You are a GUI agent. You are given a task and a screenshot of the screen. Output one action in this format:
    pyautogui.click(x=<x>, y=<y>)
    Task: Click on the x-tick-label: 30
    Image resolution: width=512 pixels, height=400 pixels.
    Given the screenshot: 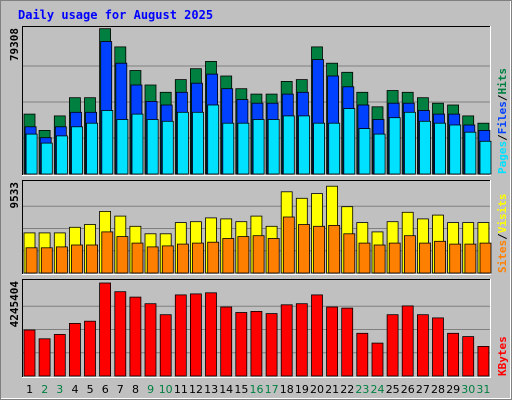 What is the action you would take?
    pyautogui.click(x=468, y=389)
    